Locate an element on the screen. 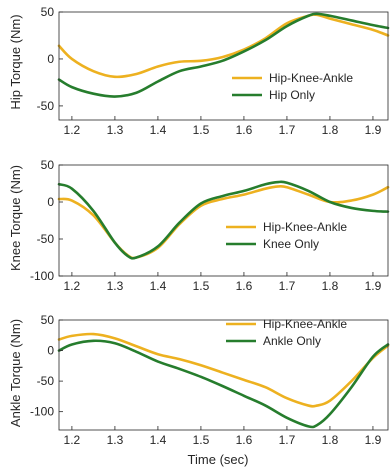  knee-series-single-joint-line is located at coordinates (223, 220).